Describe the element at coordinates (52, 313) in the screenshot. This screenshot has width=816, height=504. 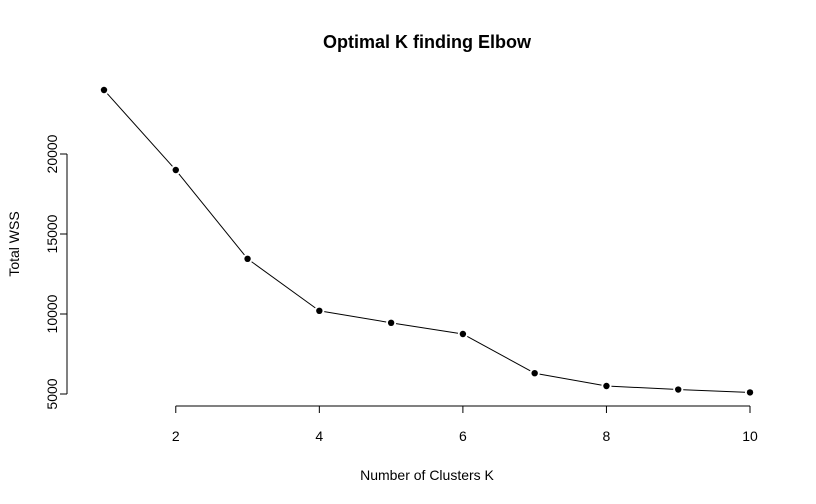
I see `y-tick-label: 10000` at that location.